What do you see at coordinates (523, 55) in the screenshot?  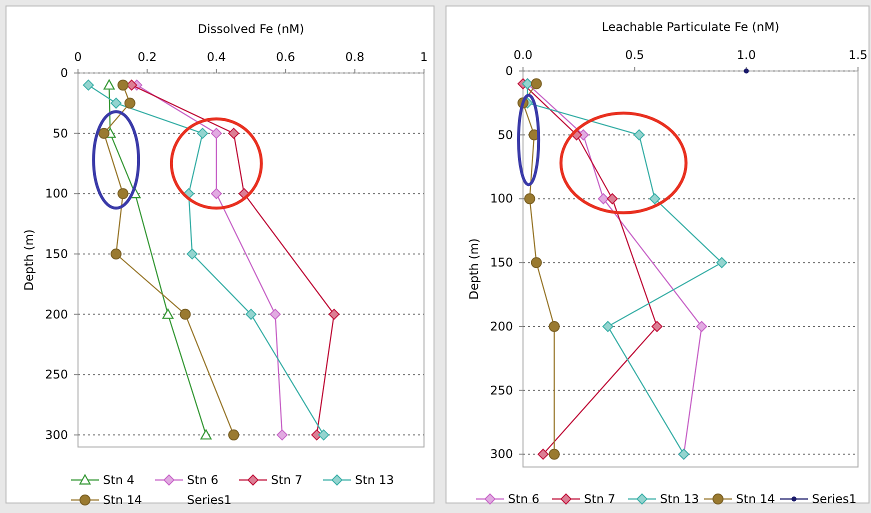 I see `x-tick-label: 0.0` at bounding box center [523, 55].